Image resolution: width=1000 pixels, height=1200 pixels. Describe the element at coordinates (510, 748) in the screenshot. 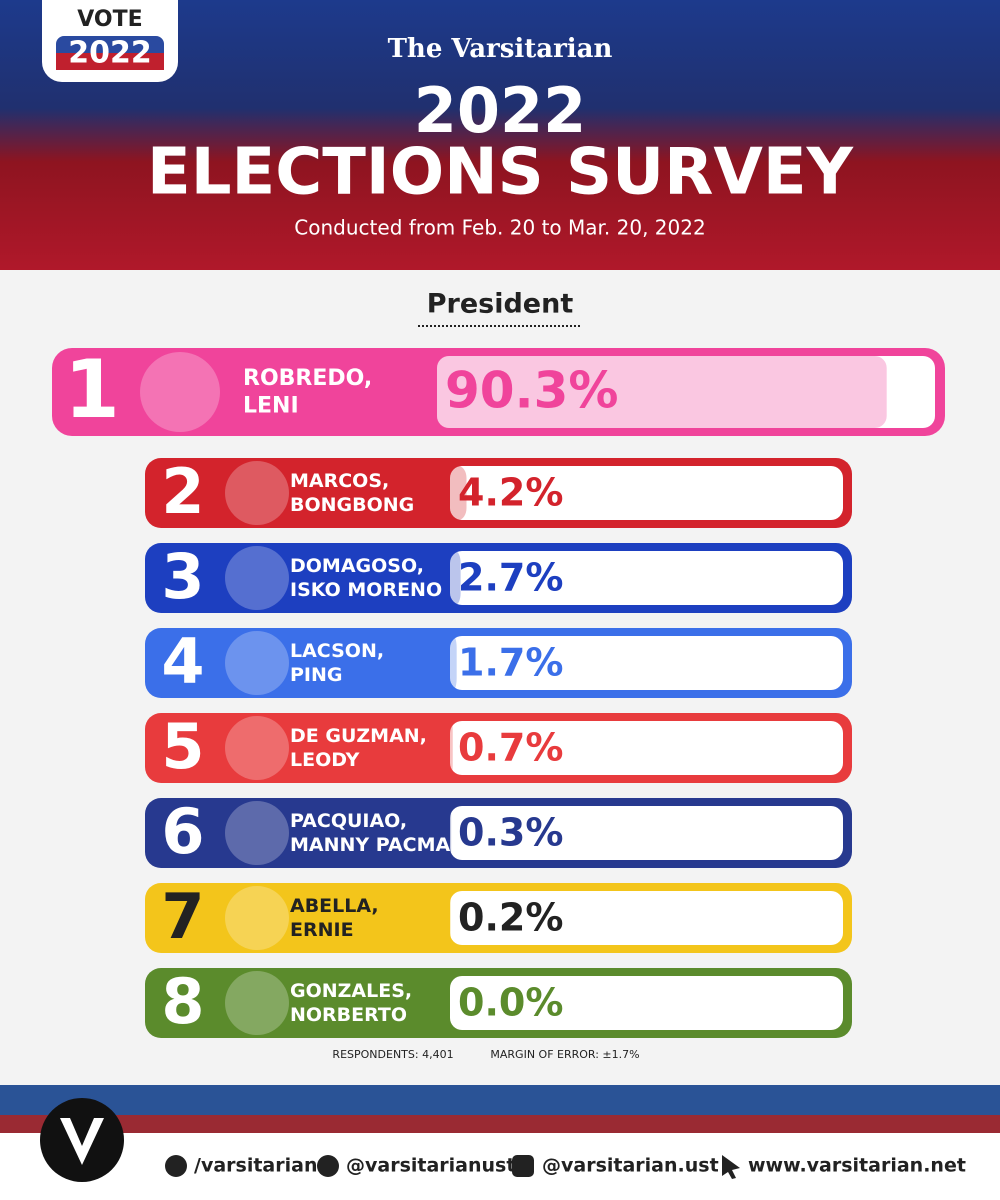

I see `value-label: 0.7%` at that location.